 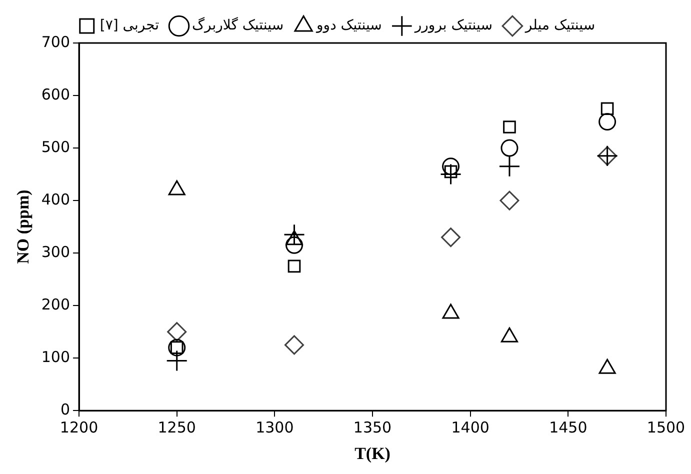 I want to click on x-tick-label: 1300, so click(x=275, y=427).